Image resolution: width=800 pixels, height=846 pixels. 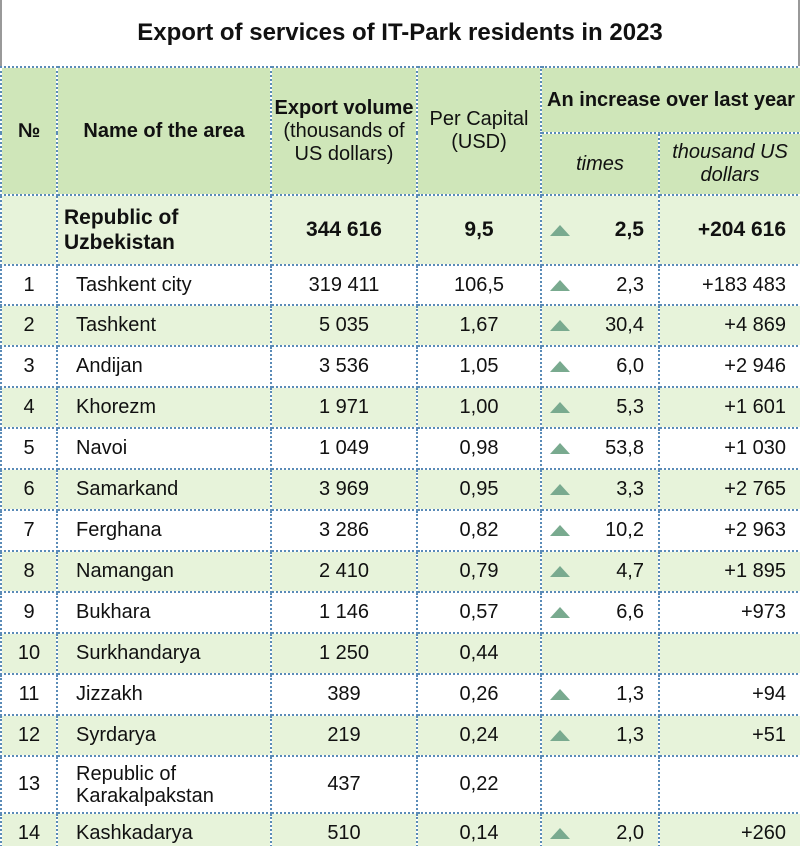 I want to click on row-area: Namangan, so click(x=164, y=571).